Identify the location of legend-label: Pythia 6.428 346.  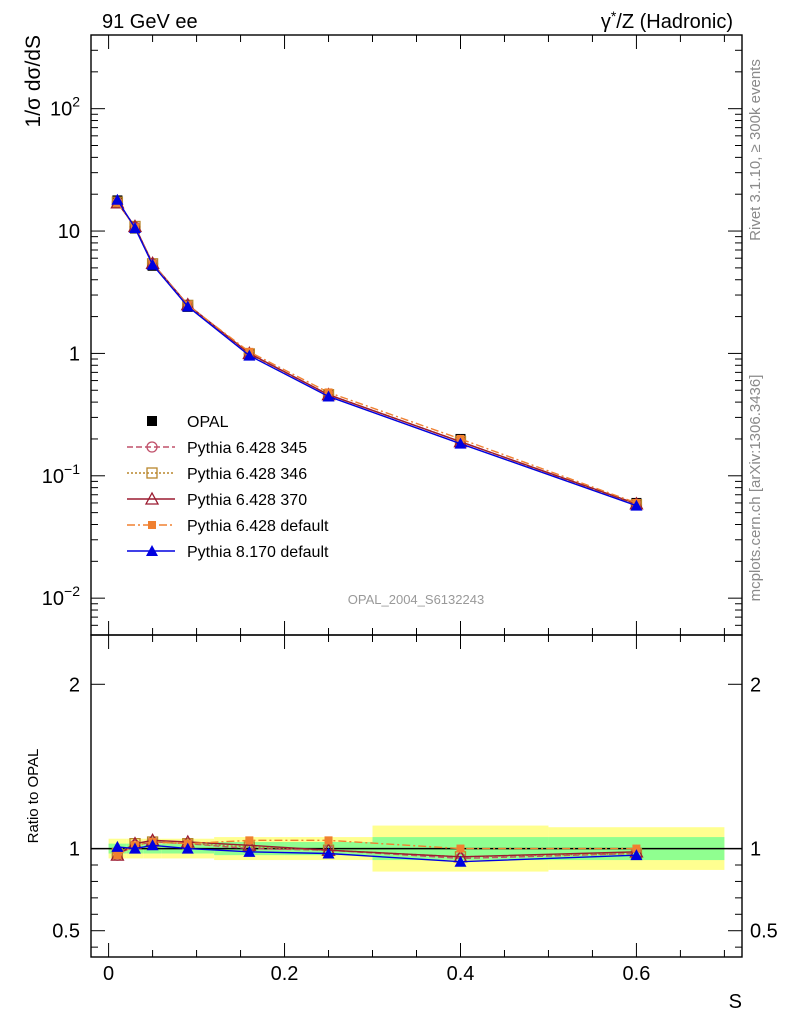
(247, 474).